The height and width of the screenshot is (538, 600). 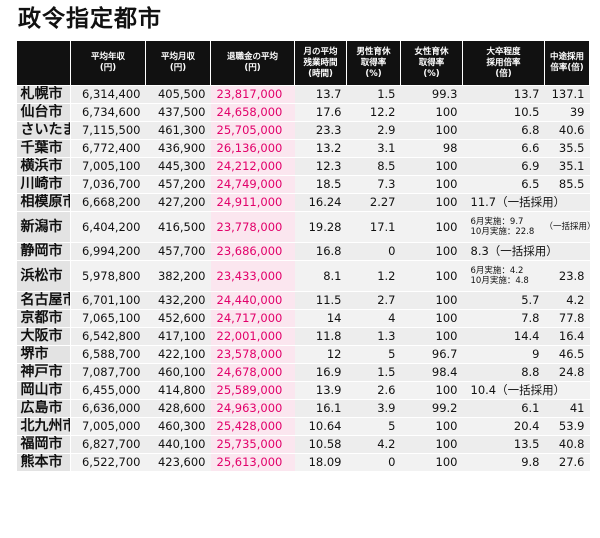 What do you see at coordinates (178, 184) in the screenshot?
I see `monthly-cell: 457,200` at bounding box center [178, 184].